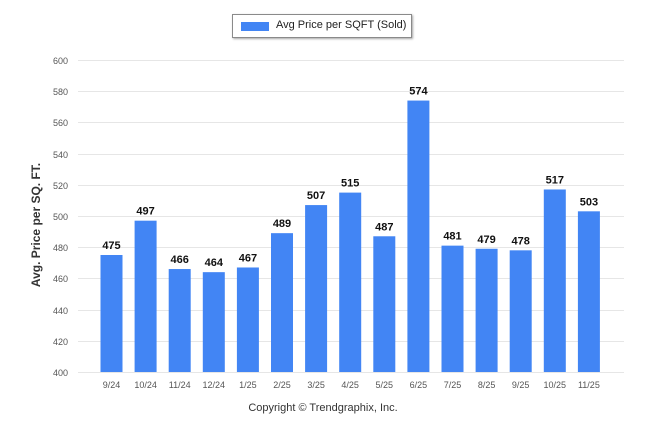 The image size is (646, 434). Describe the element at coordinates (214, 385) in the screenshot. I see `x-tick-label: 12/24` at that location.